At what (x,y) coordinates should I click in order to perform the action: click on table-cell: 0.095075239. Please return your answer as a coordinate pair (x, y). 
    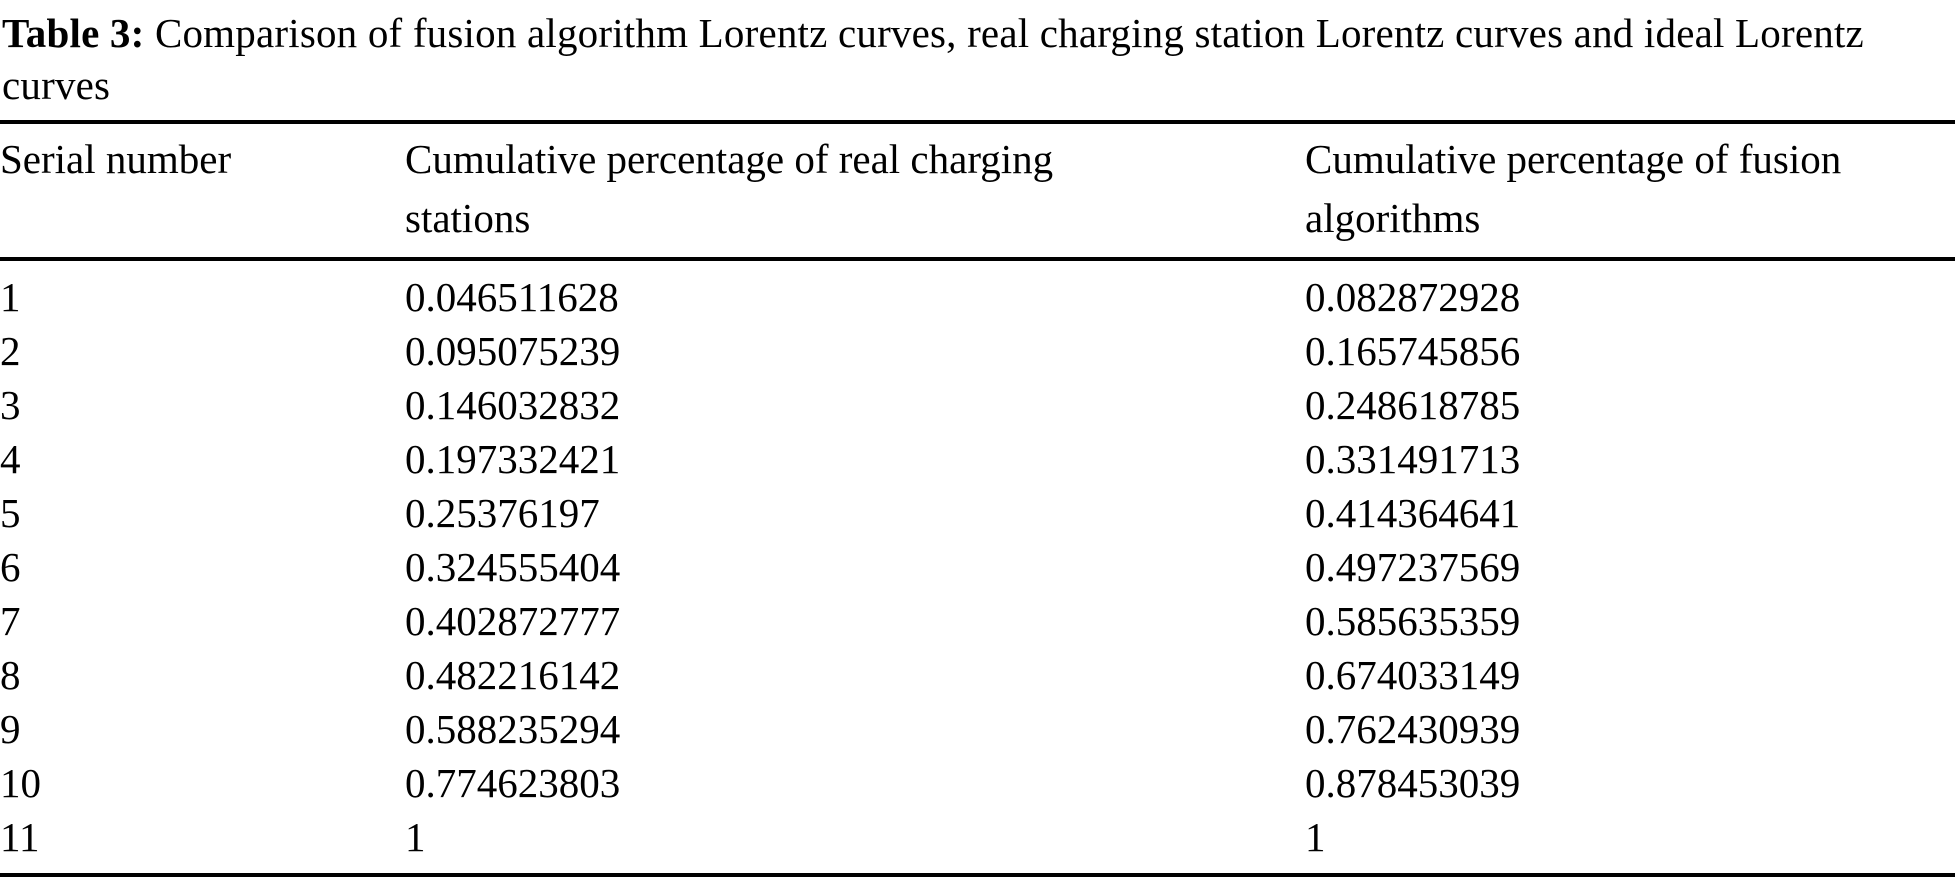
    Looking at the image, I should click on (513, 351).